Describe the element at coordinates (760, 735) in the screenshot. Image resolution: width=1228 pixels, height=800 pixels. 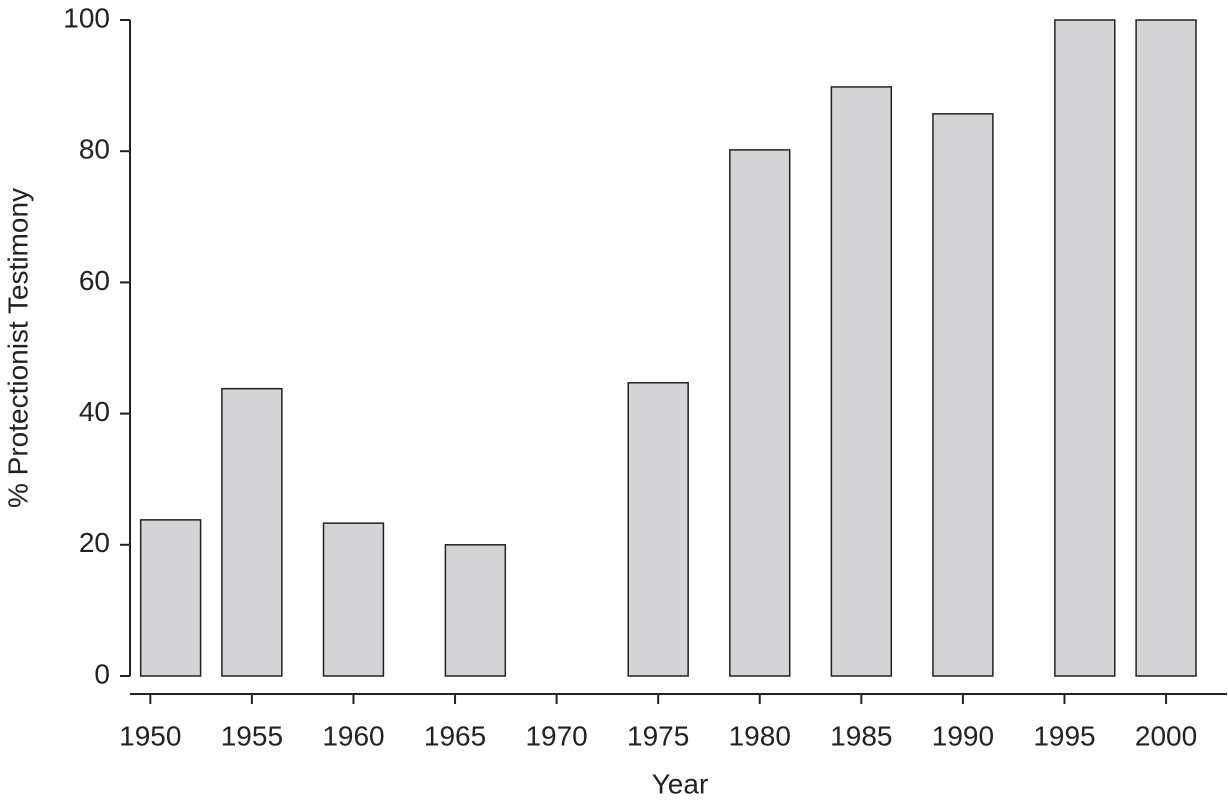
I see `x-tick-label: 1980` at that location.